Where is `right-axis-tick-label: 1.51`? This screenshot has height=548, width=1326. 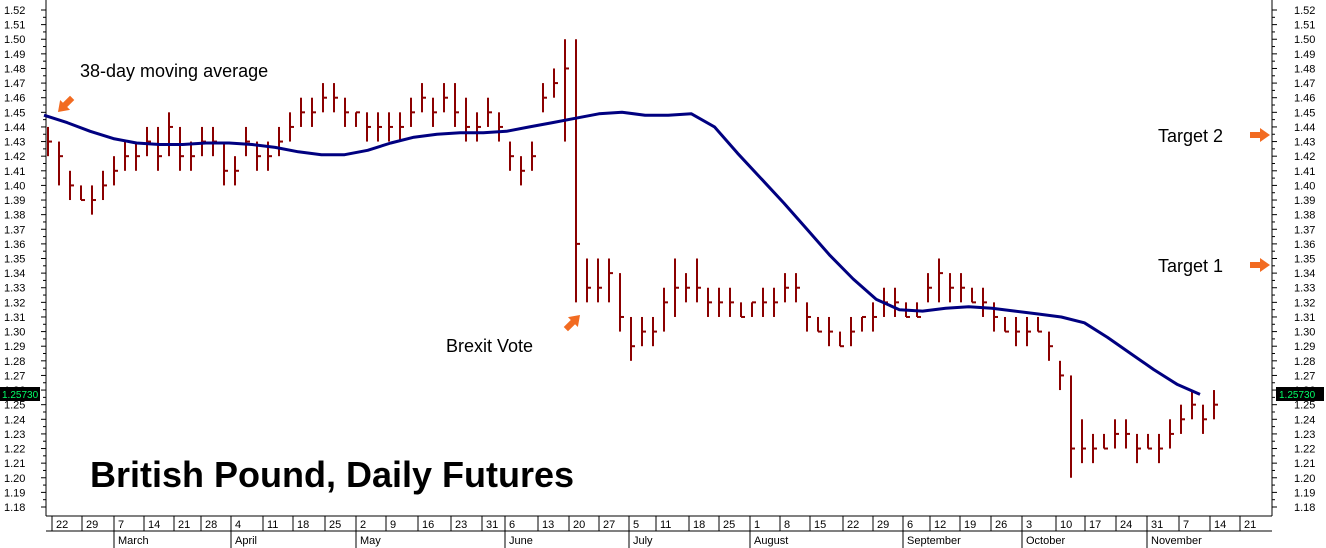
right-axis-tick-label: 1.51 is located at coordinates (1304, 26).